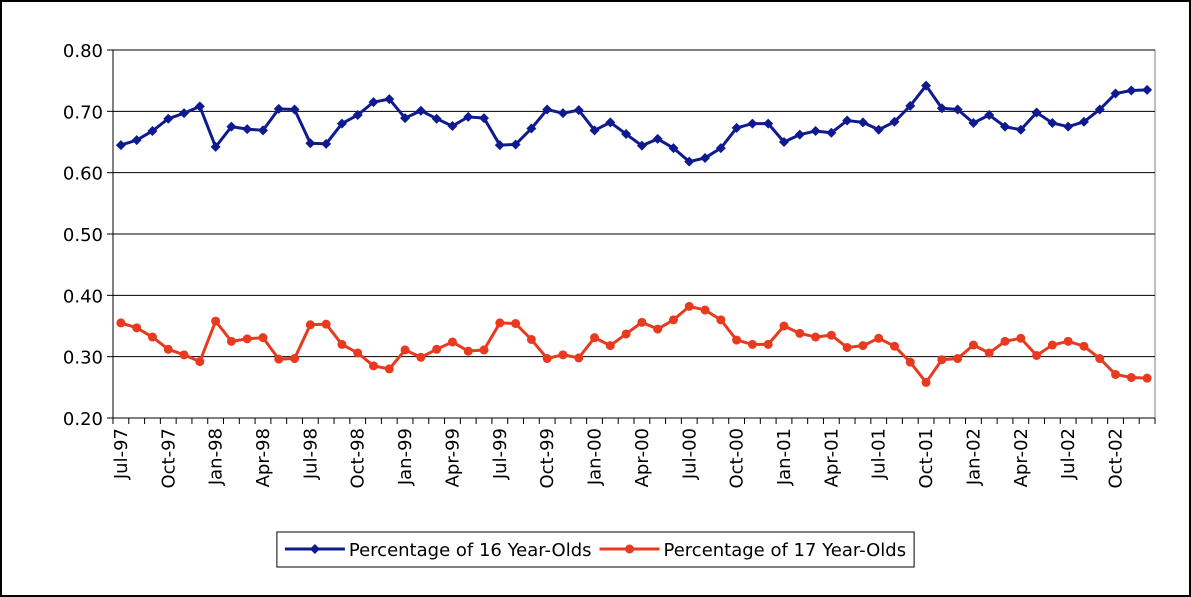 The image size is (1191, 597). What do you see at coordinates (83, 419) in the screenshot?
I see `y-tick-label: 0.20` at bounding box center [83, 419].